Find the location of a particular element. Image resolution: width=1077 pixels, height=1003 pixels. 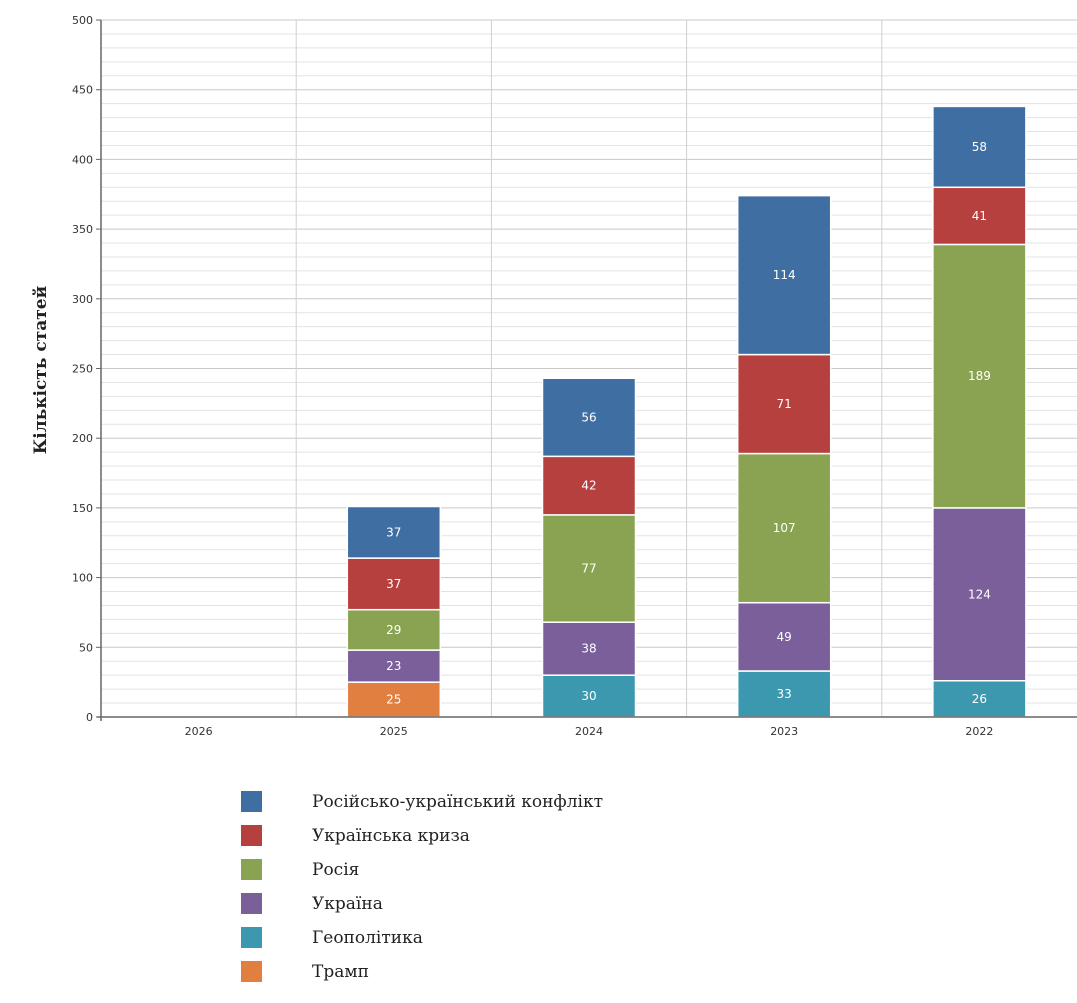

x-tick-label: 2026 is located at coordinates (199, 731).